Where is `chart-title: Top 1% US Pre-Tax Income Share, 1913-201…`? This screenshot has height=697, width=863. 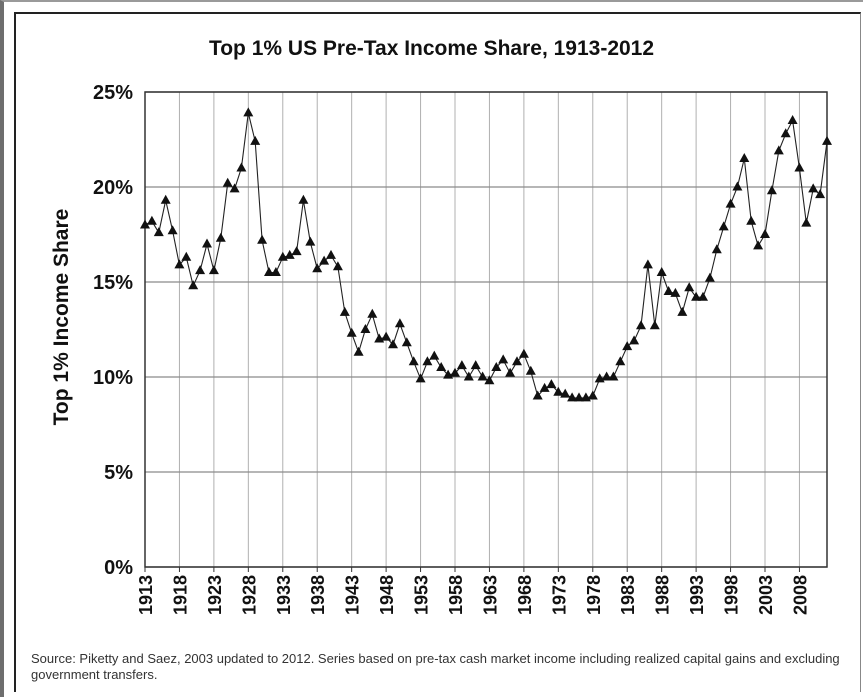 chart-title: Top 1% US Pre-Tax Income Share, 1913-201… is located at coordinates (431, 48).